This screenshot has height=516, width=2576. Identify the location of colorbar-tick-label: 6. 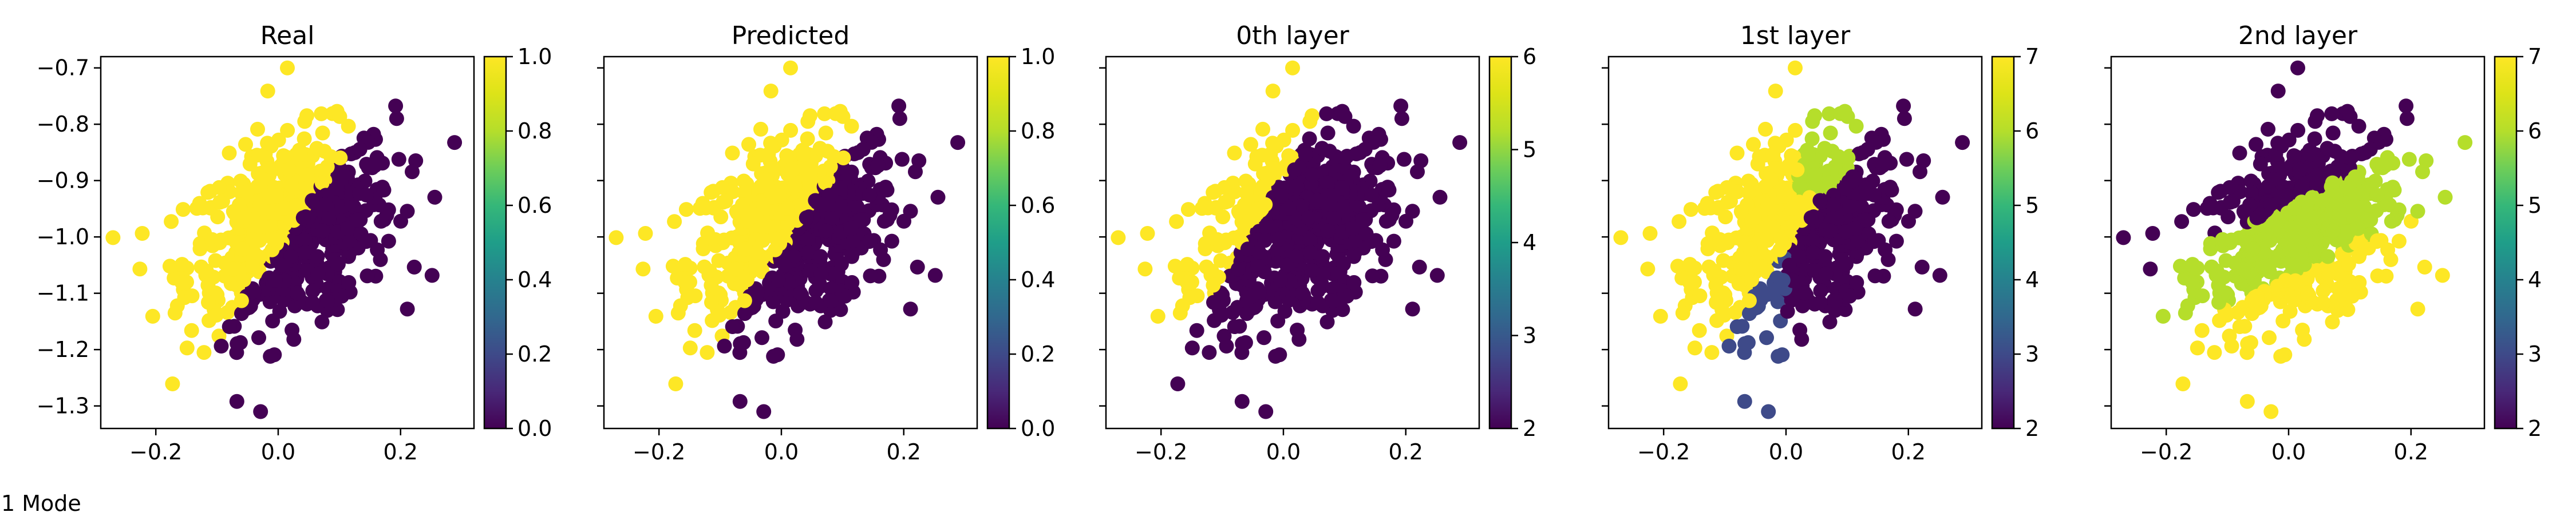
(2535, 131).